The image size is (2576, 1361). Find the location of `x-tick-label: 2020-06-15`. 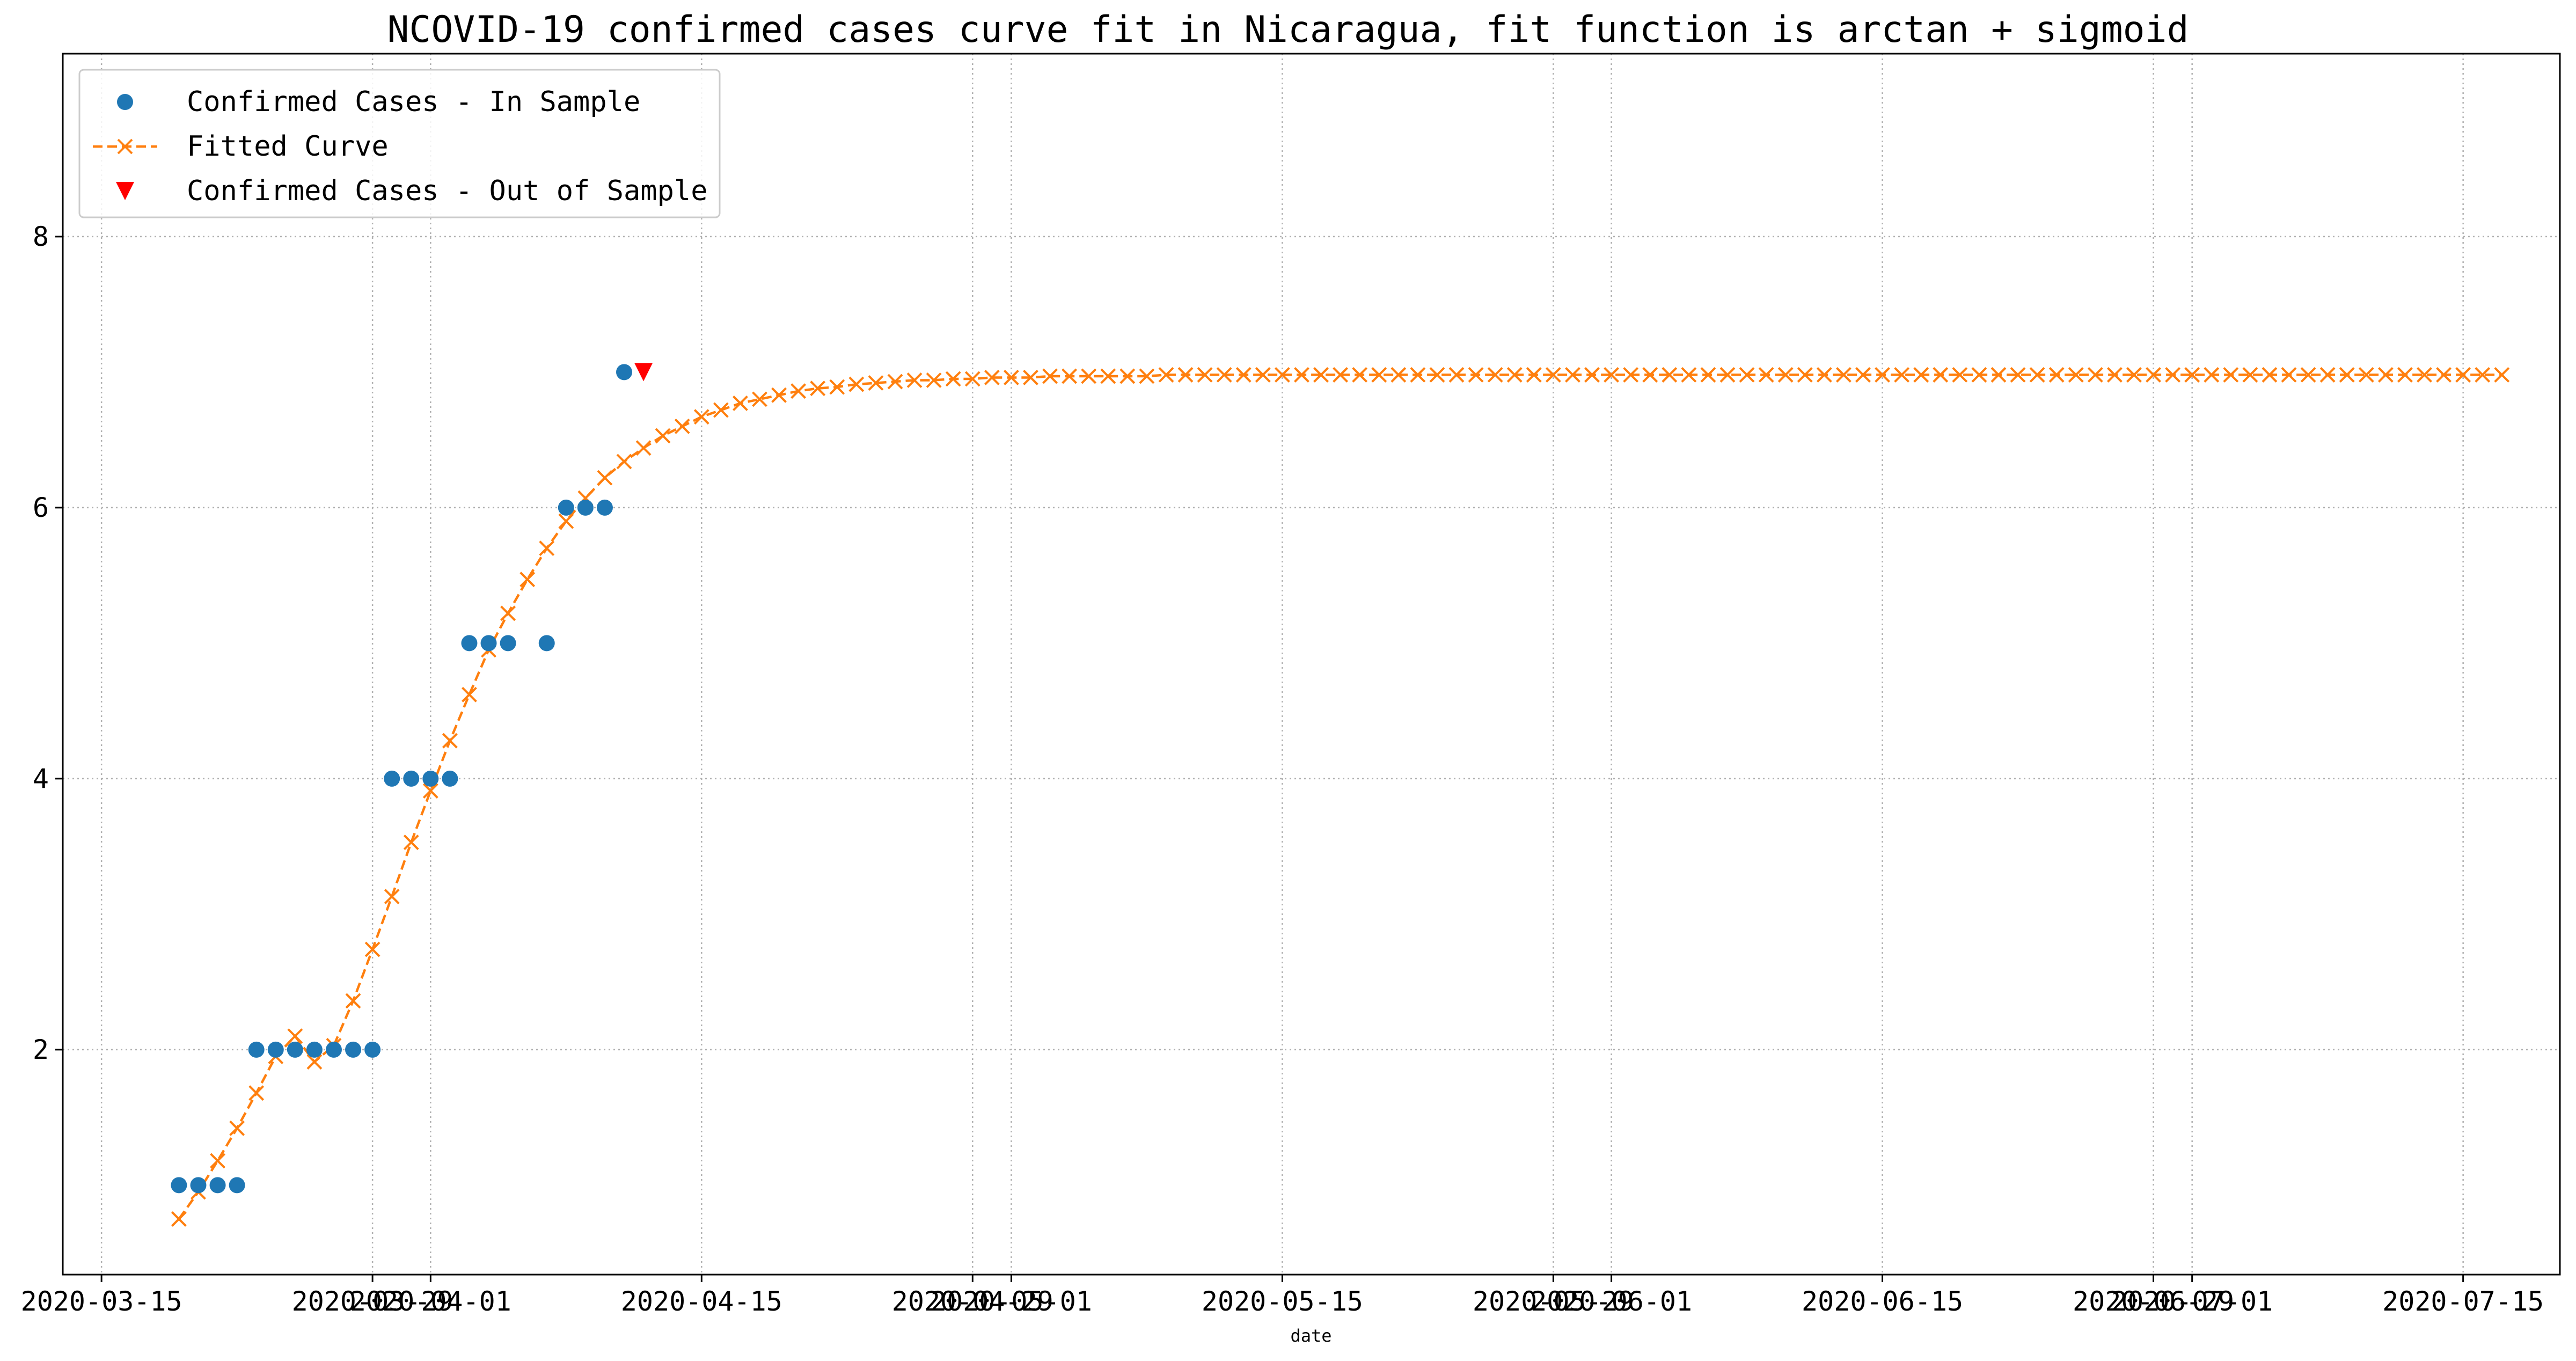

x-tick-label: 2020-06-15 is located at coordinates (1882, 1302).